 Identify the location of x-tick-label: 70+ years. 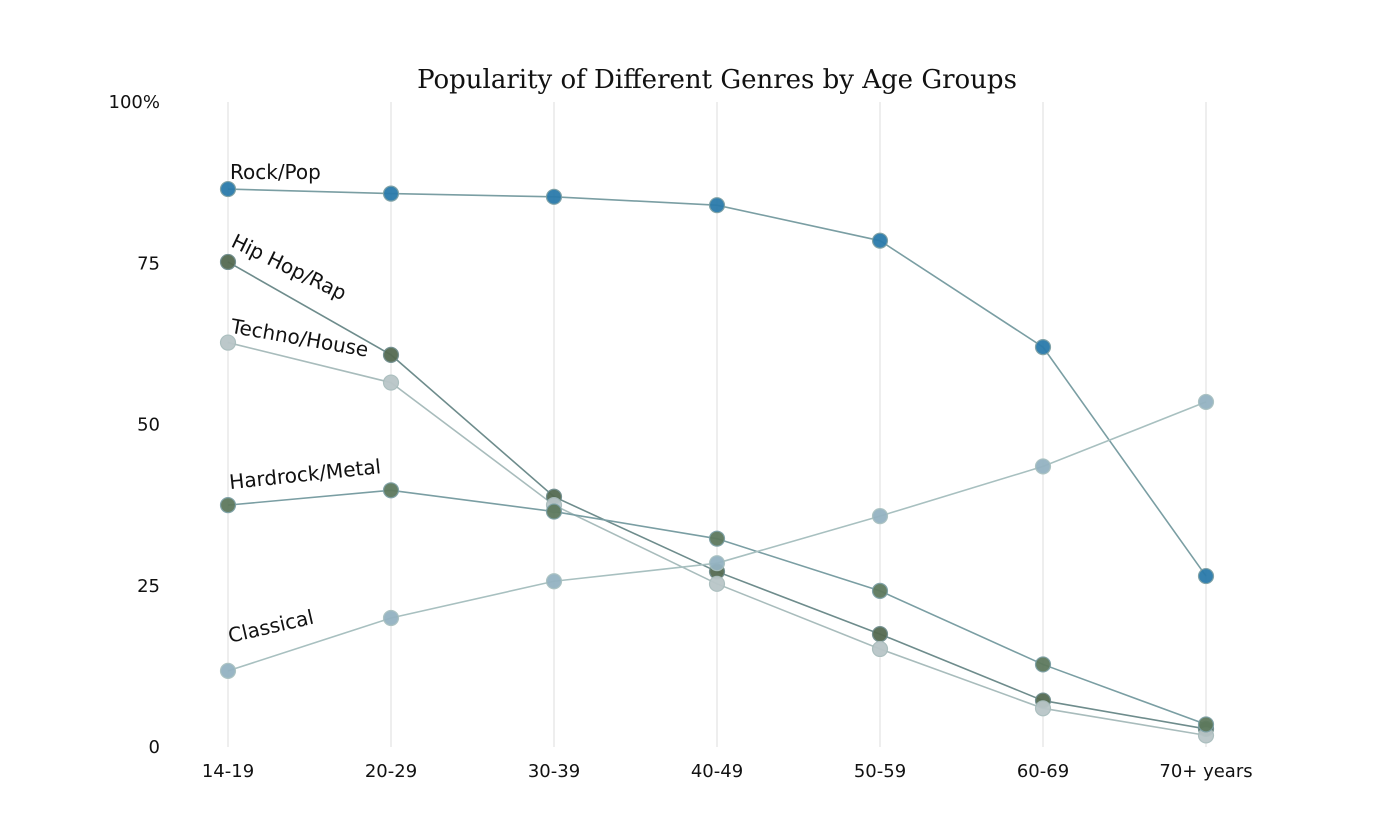
(1205, 771).